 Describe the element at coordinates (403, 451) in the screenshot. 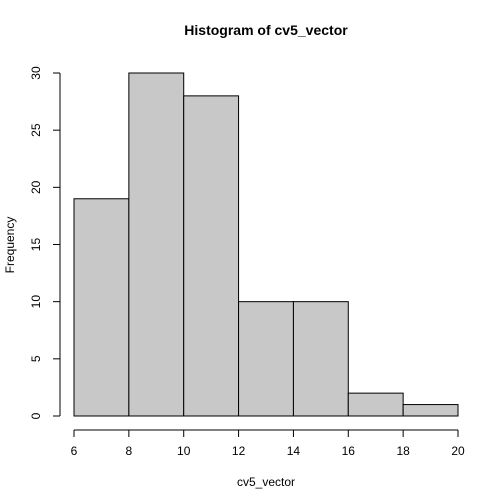

I see `x-tick-label-6: 18` at that location.